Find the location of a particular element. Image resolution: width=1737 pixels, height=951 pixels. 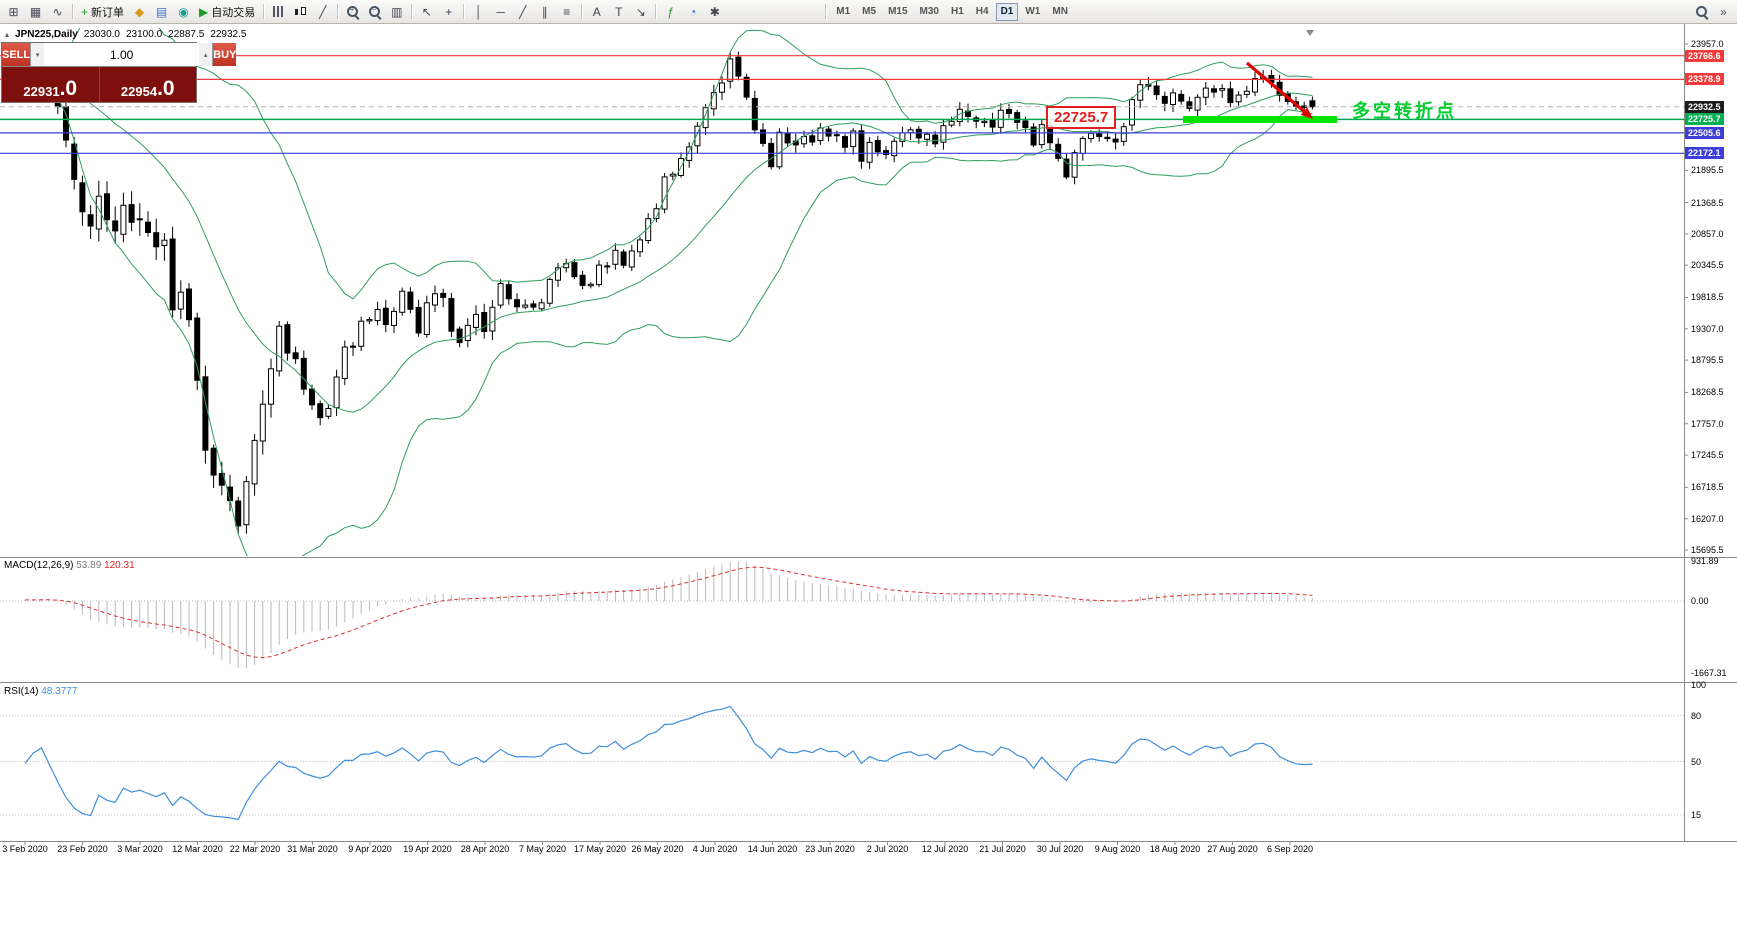

new-chart-icon: ⊞ is located at coordinates (13, 12).